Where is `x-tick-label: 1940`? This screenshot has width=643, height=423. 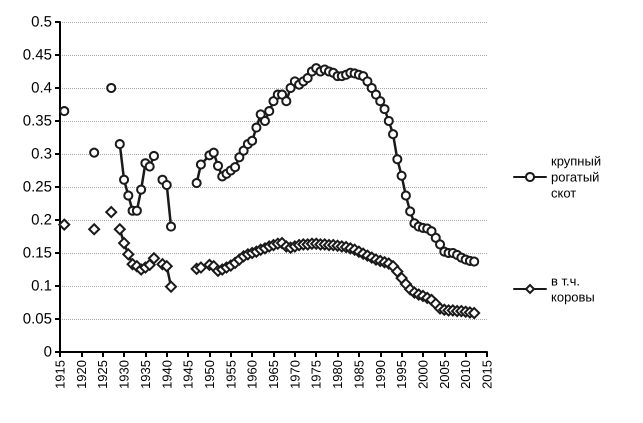 x-tick-label: 1940 is located at coordinates (166, 374).